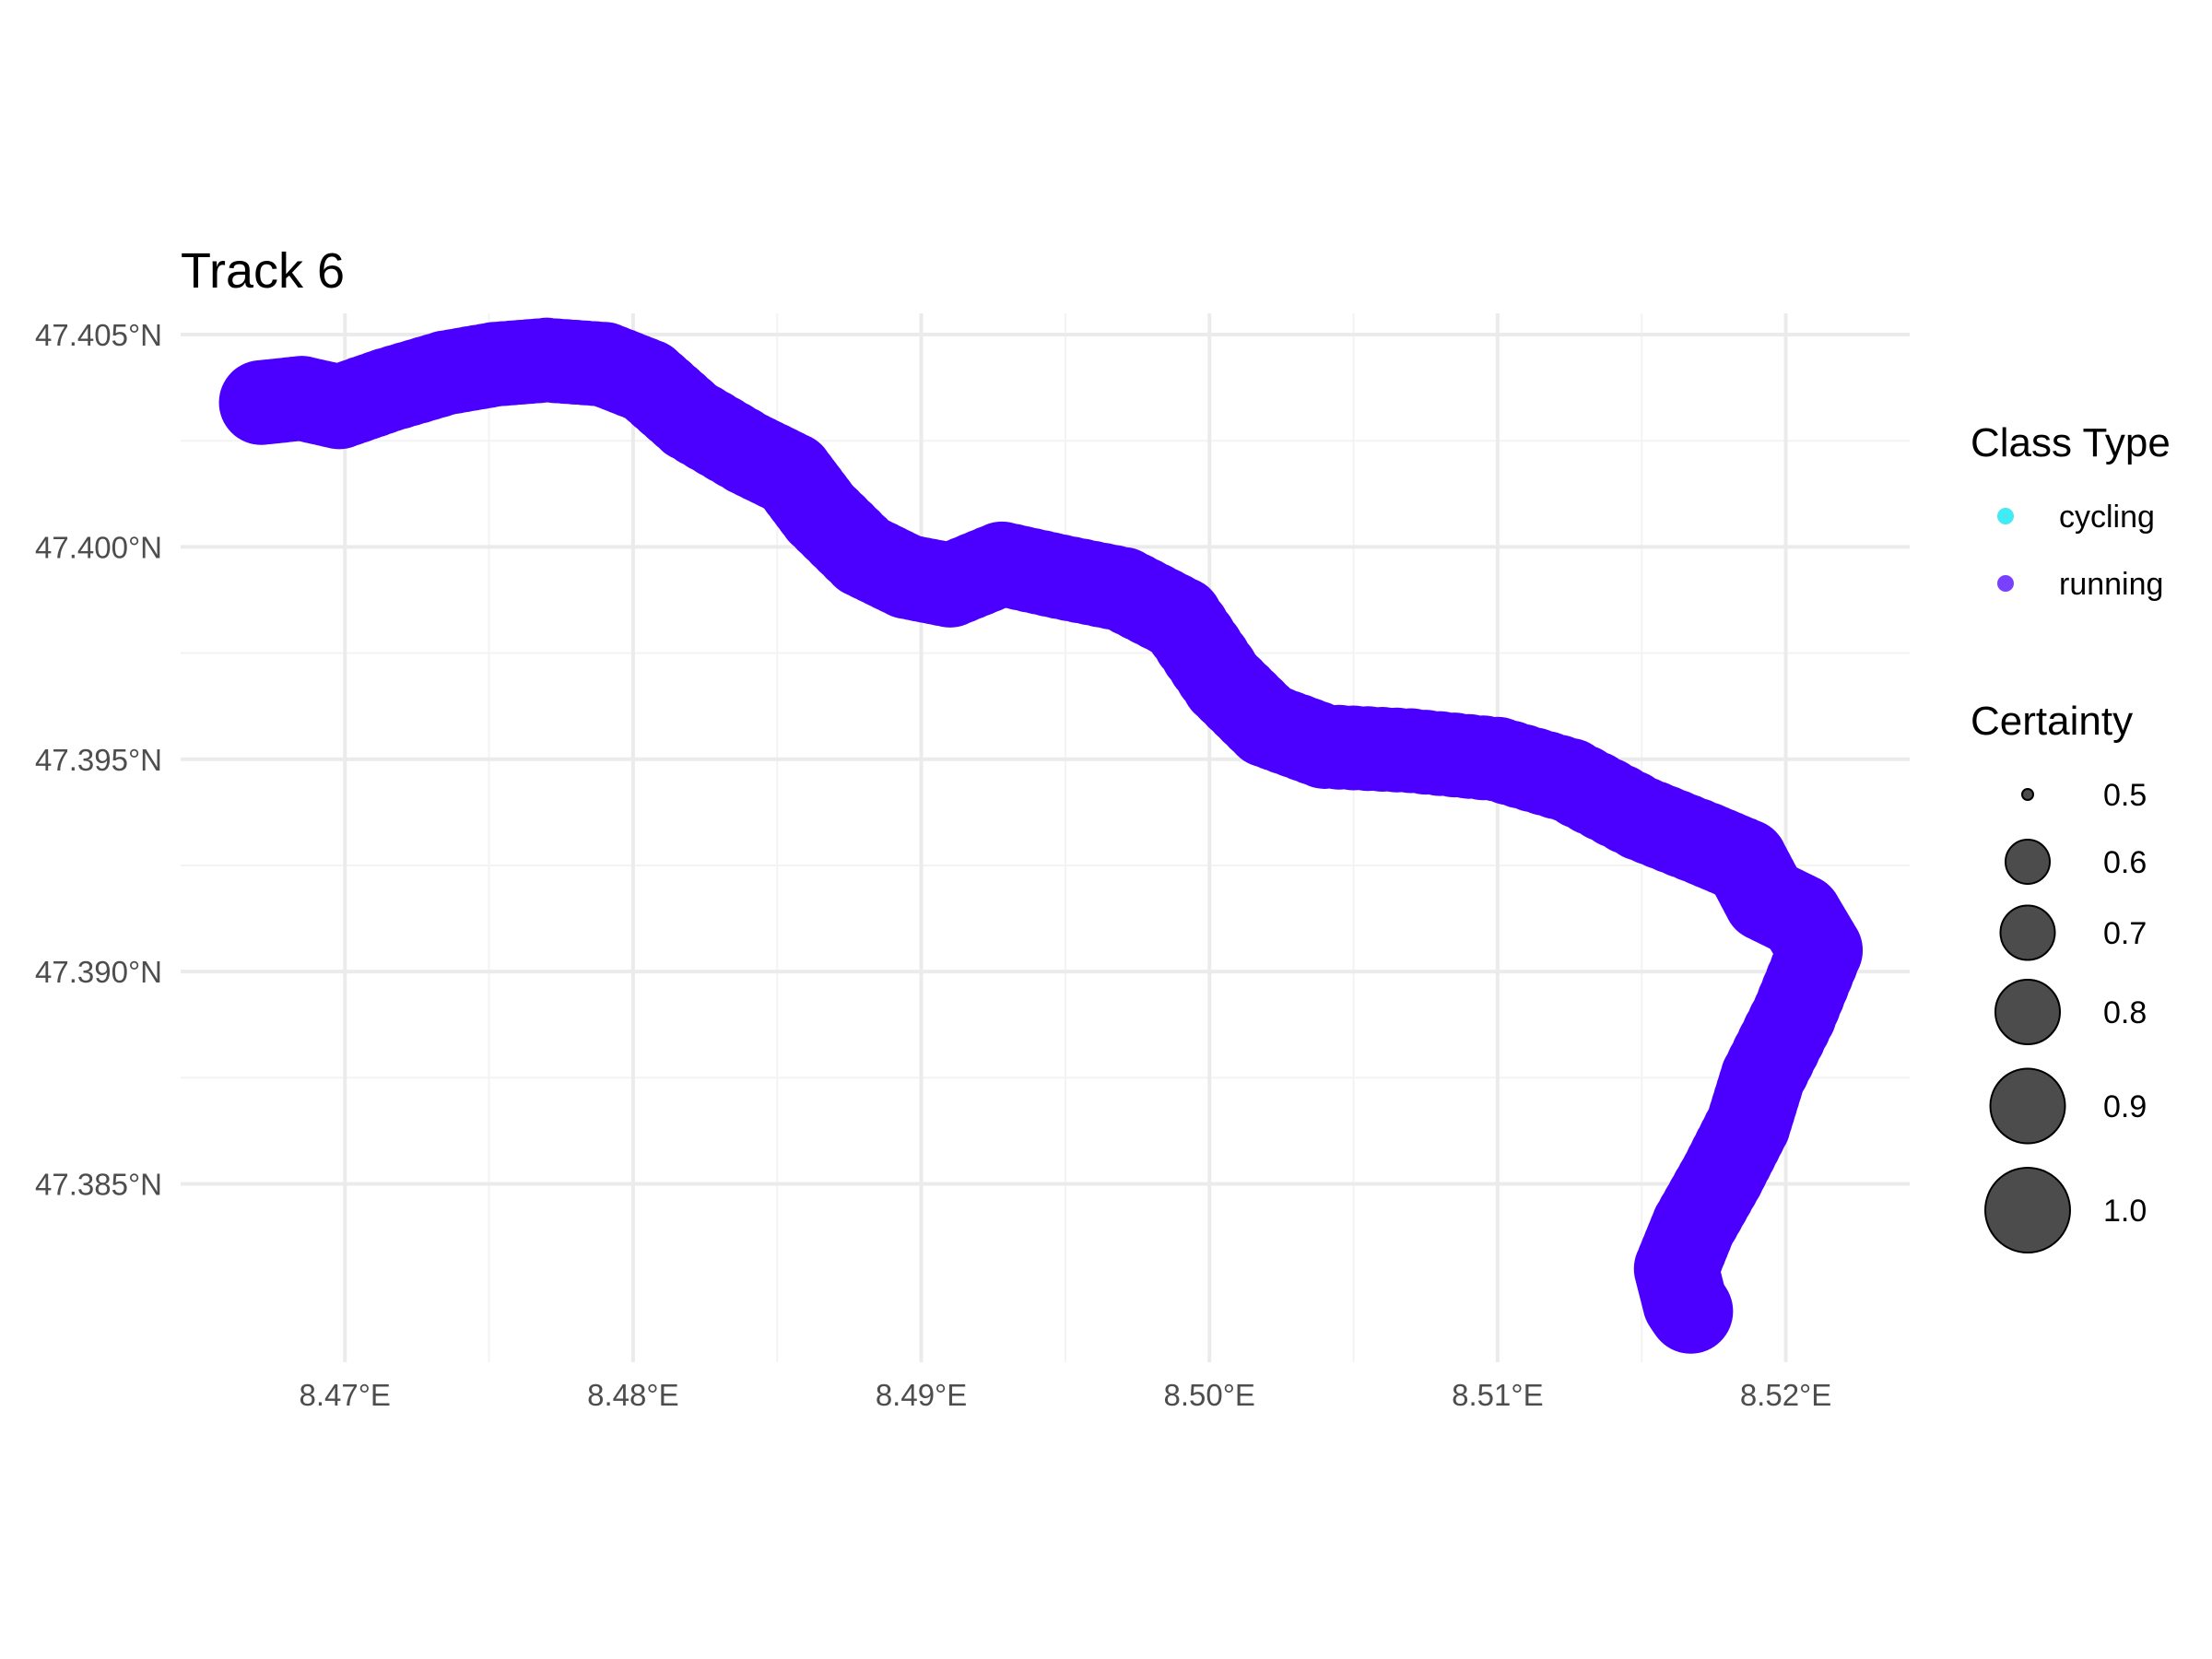 The image size is (2212, 1659). Describe the element at coordinates (632, 1395) in the screenshot. I see `x-tick-label: 8.48°E` at that location.